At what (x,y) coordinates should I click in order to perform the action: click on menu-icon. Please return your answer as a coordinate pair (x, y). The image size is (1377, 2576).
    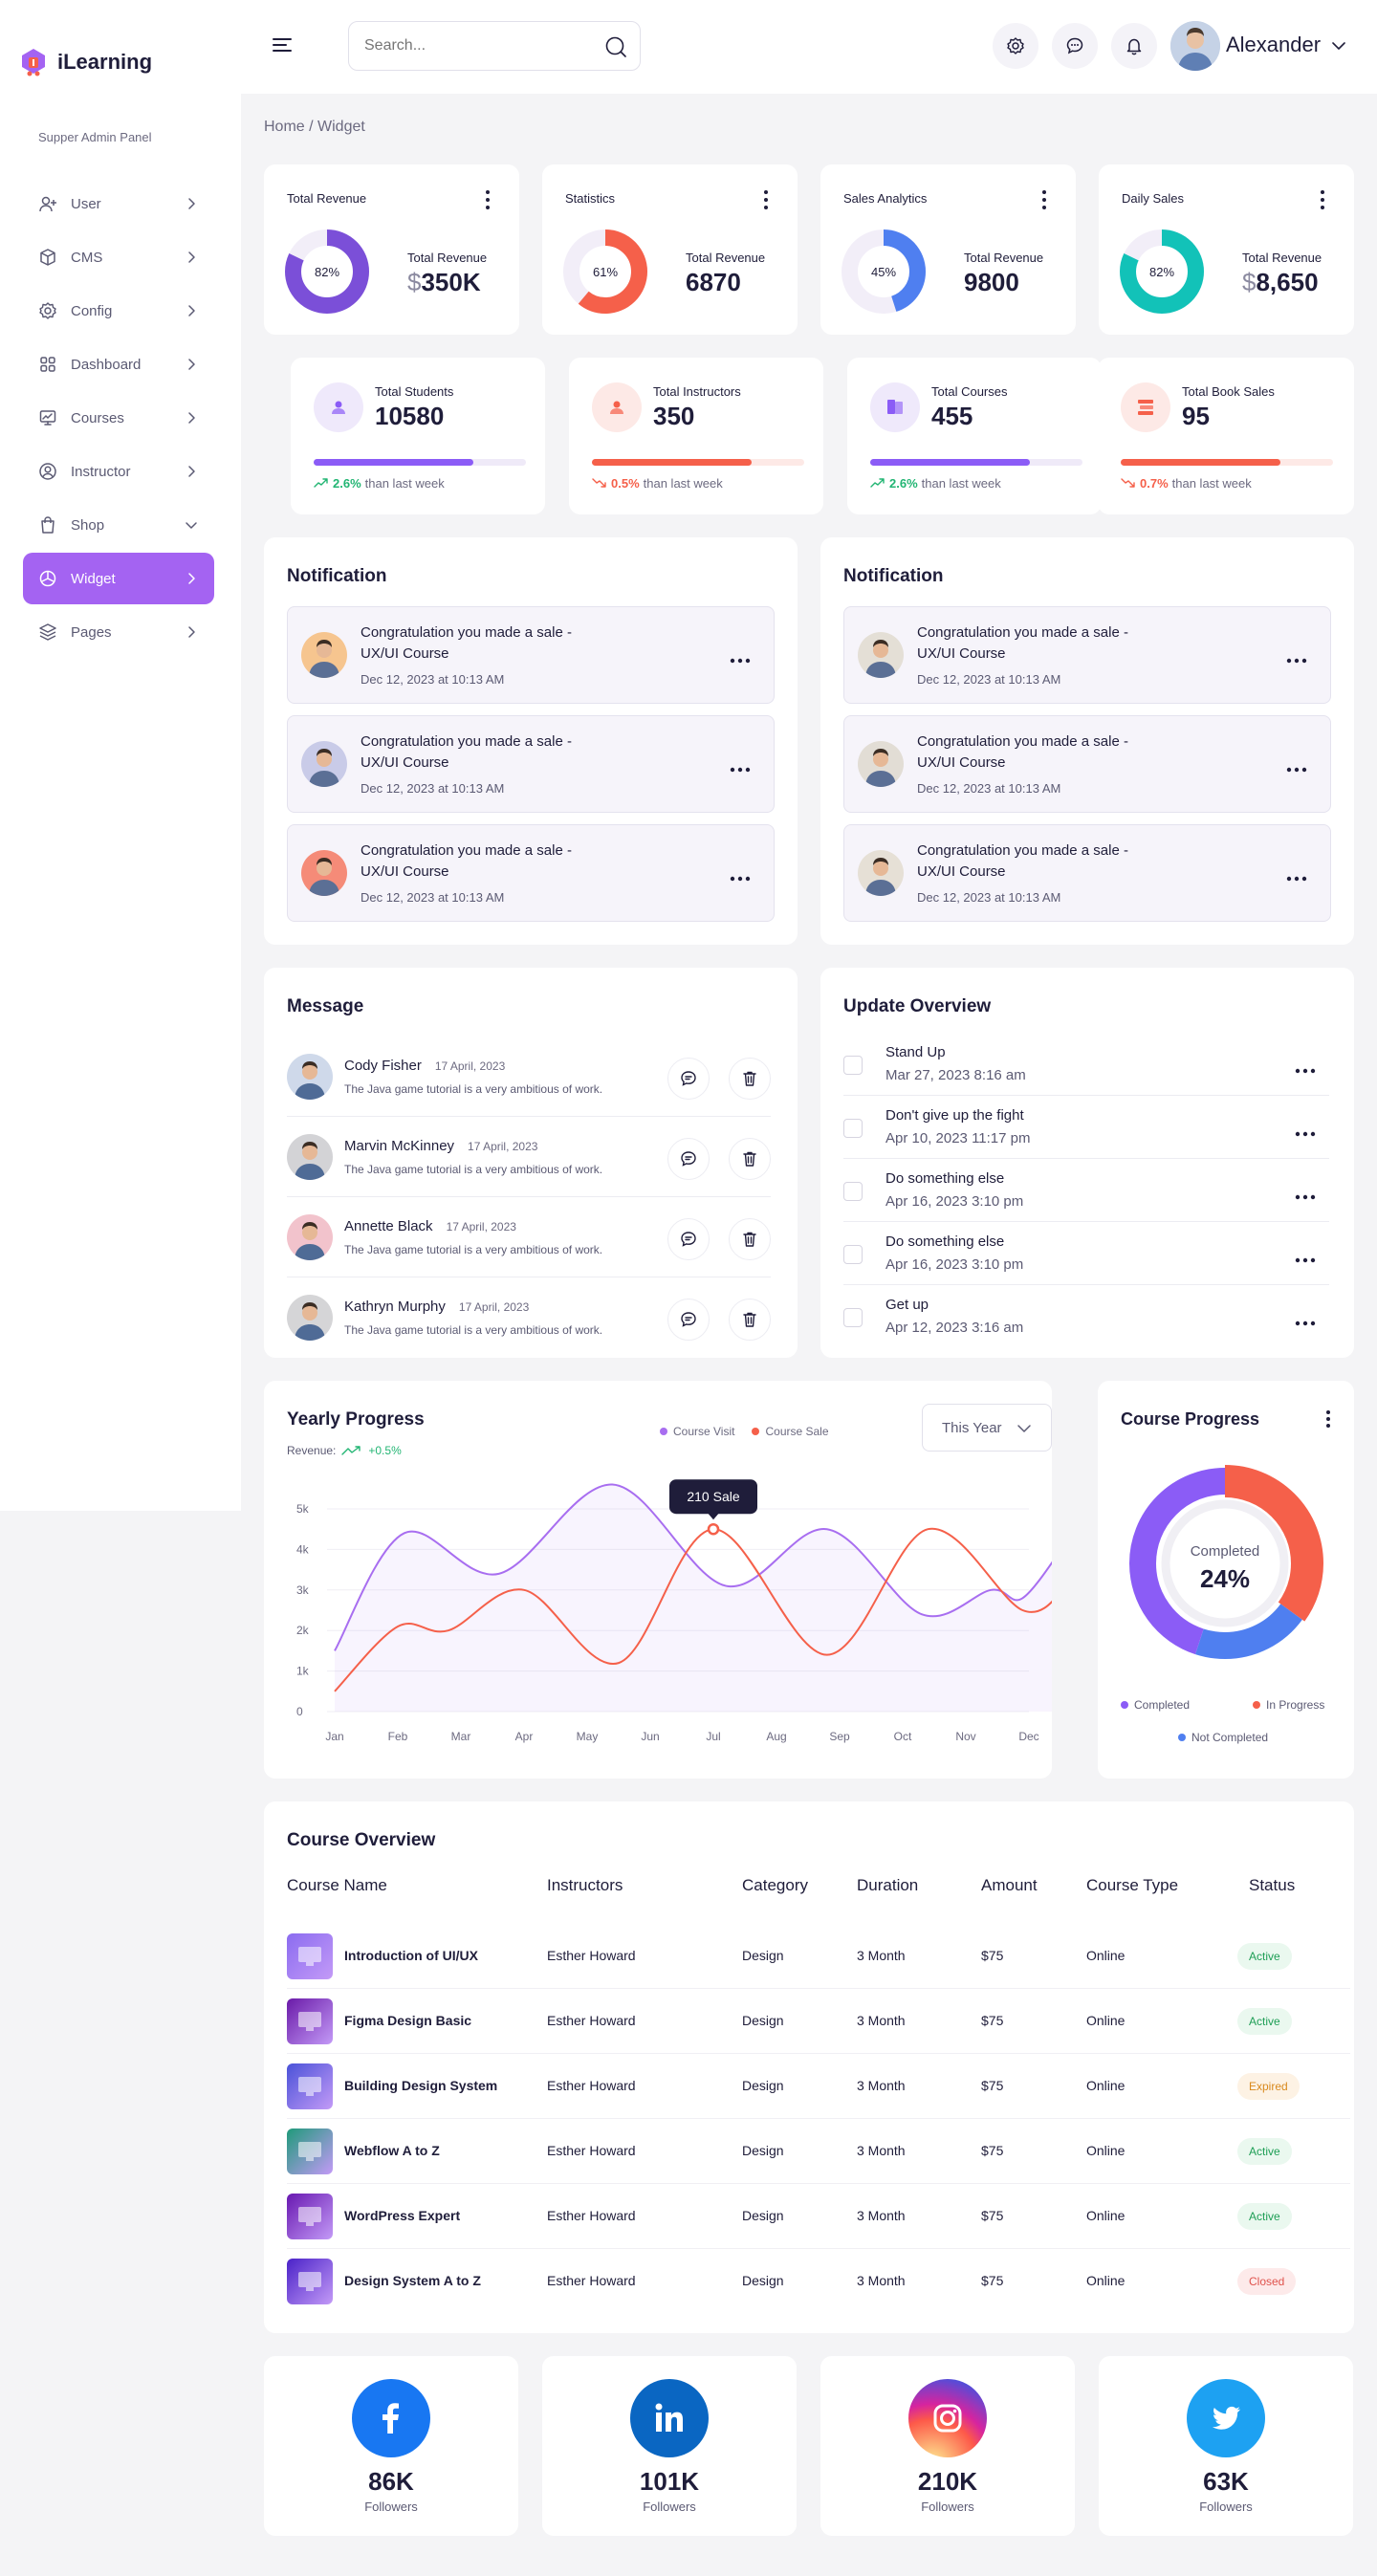
    Looking at the image, I should click on (283, 45).